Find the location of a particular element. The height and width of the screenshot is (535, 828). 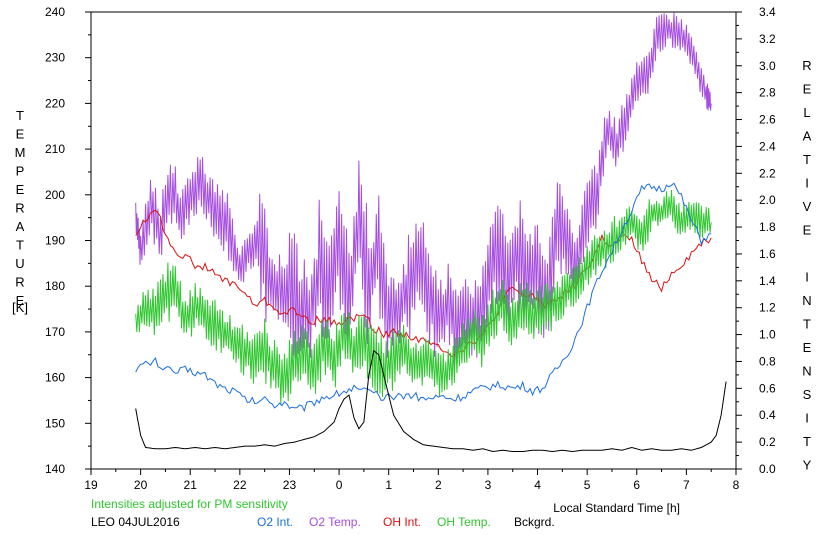

legend-item: Bckgrd. is located at coordinates (534, 522).